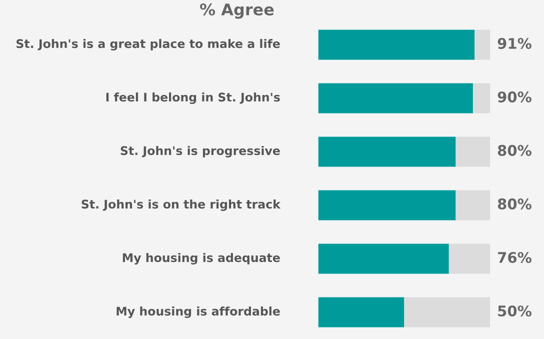 The height and width of the screenshot is (339, 544). I want to click on data-label: 50%, so click(515, 310).